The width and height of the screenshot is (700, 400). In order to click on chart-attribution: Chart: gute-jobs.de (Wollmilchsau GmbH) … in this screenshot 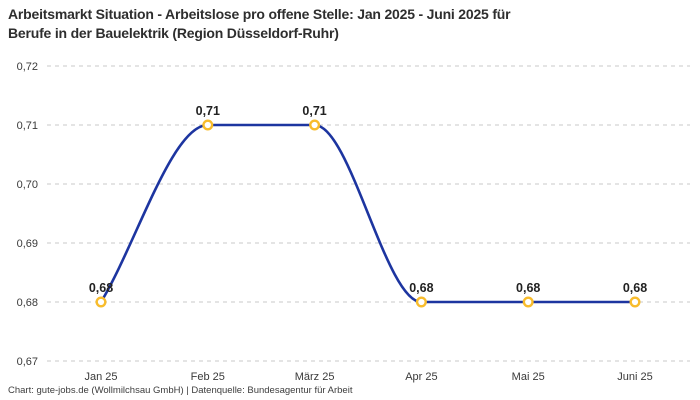, I will do `click(180, 390)`.